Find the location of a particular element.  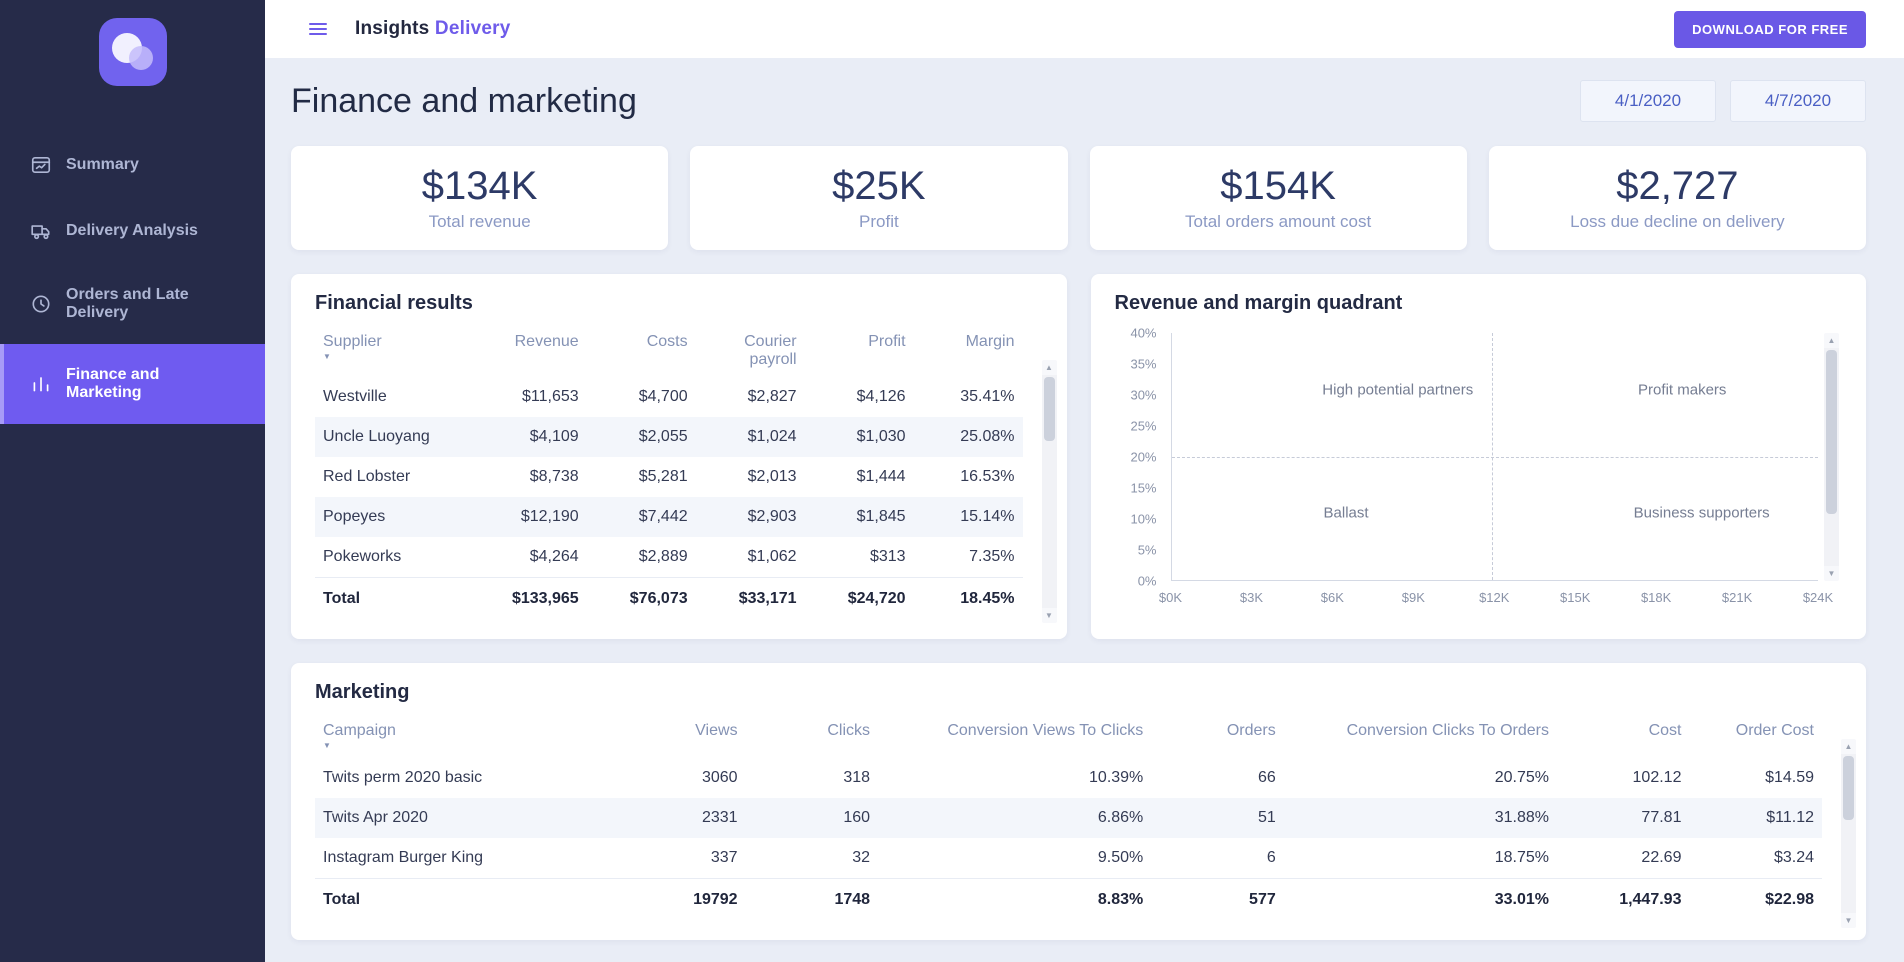

cell: $4,109 is located at coordinates (554, 436).